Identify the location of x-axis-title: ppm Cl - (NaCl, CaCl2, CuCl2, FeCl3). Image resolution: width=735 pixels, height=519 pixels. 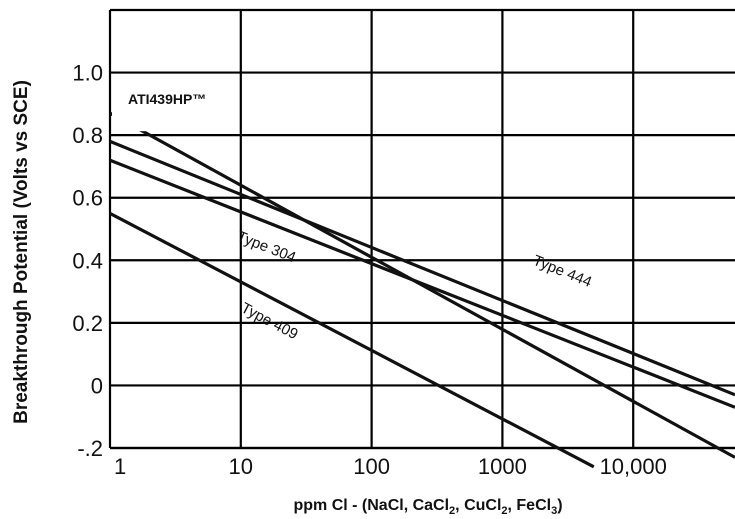
(427, 507).